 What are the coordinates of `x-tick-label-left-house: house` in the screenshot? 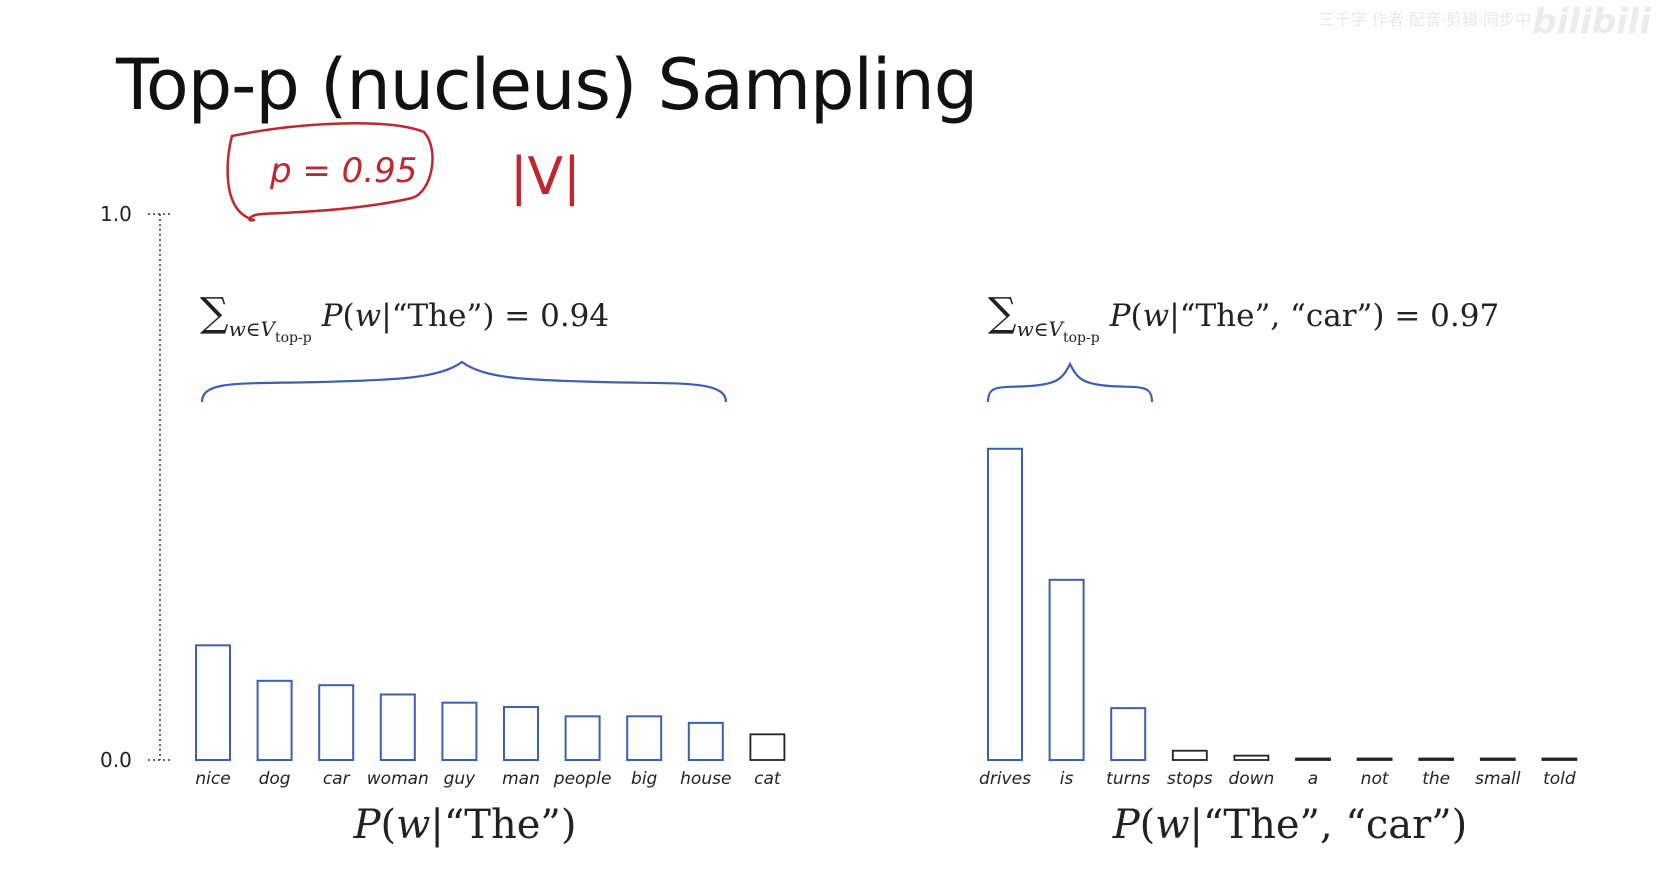 It's located at (705, 779).